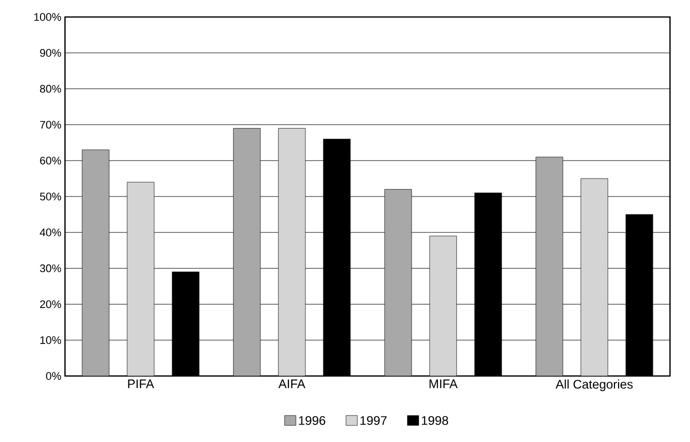 The height and width of the screenshot is (442, 690). I want to click on legend-label: 1996, so click(312, 420).